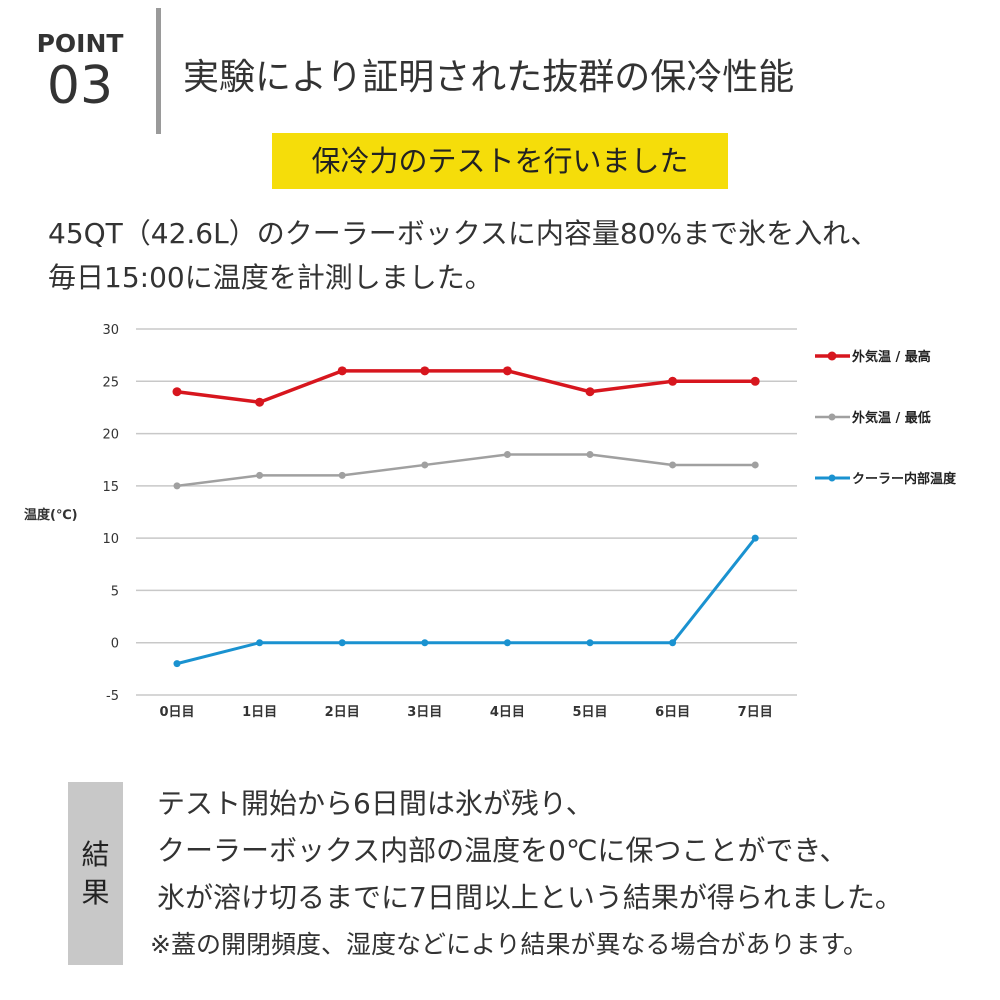 The height and width of the screenshot is (1000, 1000). I want to click on y-tick-label: 10, so click(110, 539).